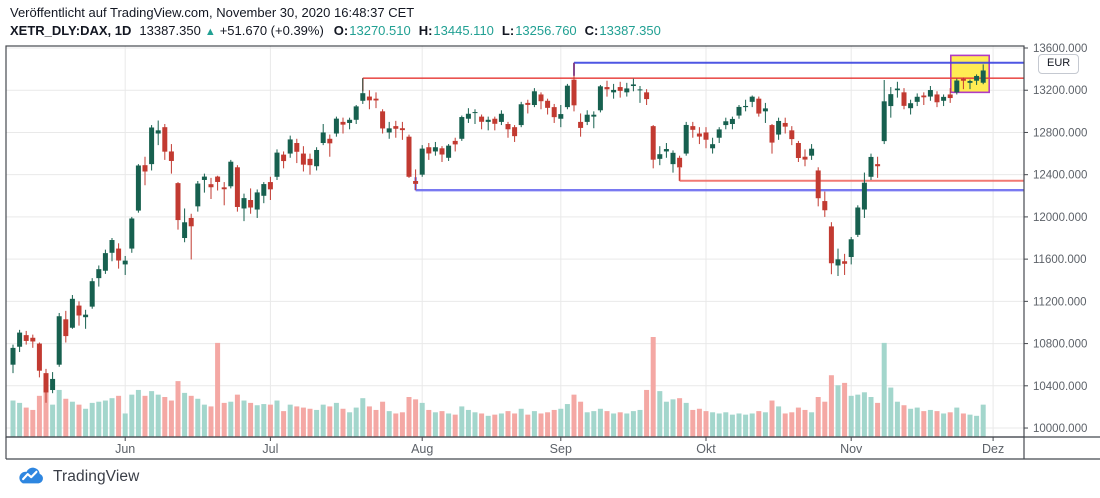 The height and width of the screenshot is (498, 1100). I want to click on currency-button: EUR, so click(1059, 64).